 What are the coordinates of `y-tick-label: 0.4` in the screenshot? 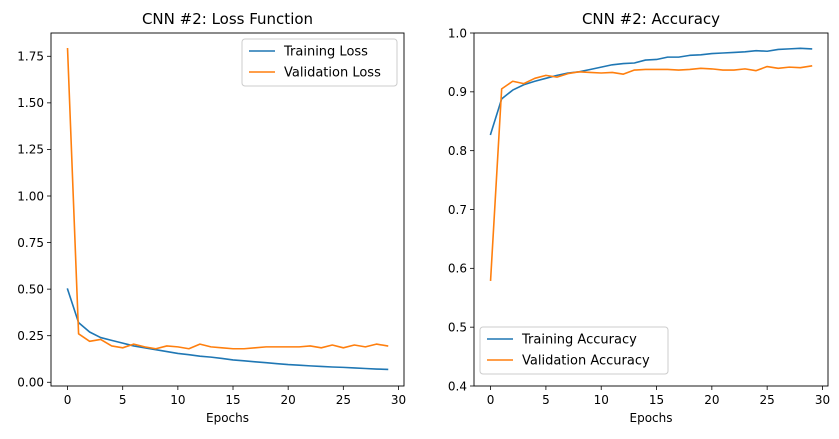 It's located at (457, 386).